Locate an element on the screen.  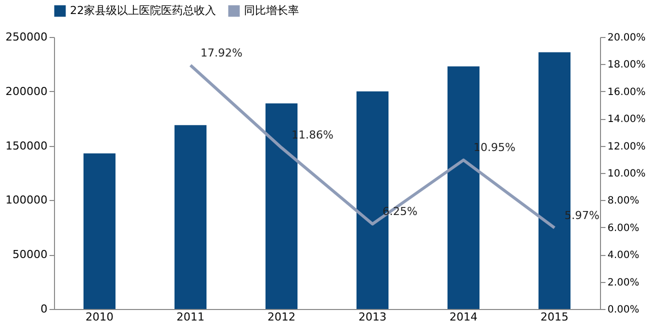
y2-tick-label: 6.00% is located at coordinates (624, 228).